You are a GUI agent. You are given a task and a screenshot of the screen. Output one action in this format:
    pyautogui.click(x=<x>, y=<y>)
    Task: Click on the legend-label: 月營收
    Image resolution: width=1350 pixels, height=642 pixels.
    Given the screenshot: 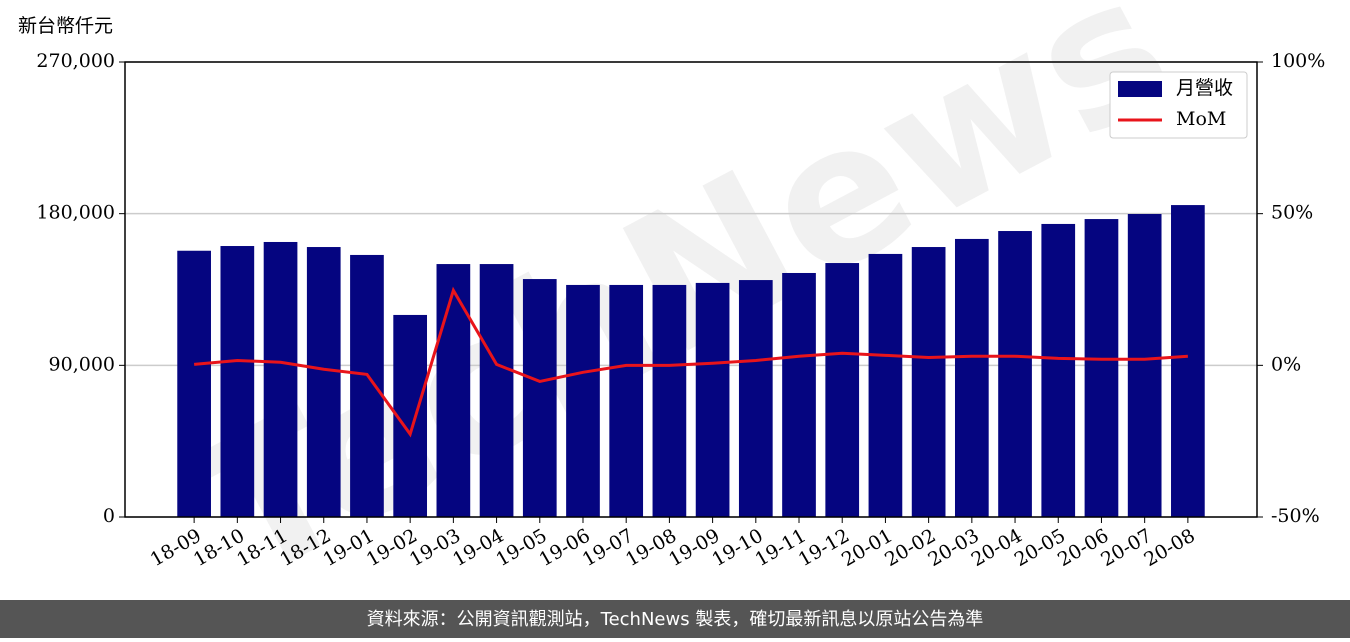 What is the action you would take?
    pyautogui.click(x=1204, y=88)
    